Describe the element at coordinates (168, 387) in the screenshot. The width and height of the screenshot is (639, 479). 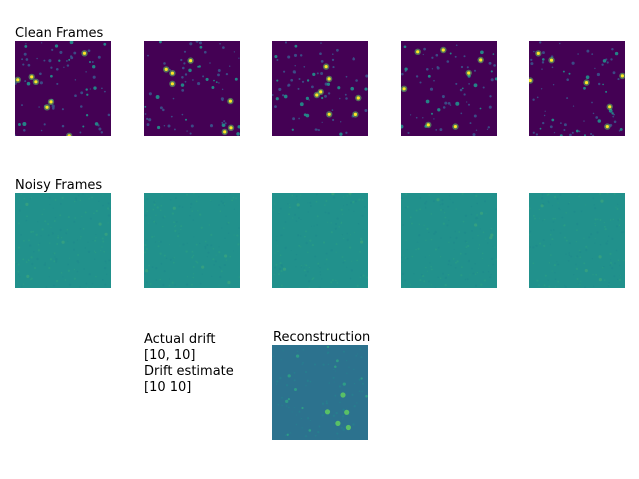
I see `drift-text-estimate-value: [10 10]` at that location.